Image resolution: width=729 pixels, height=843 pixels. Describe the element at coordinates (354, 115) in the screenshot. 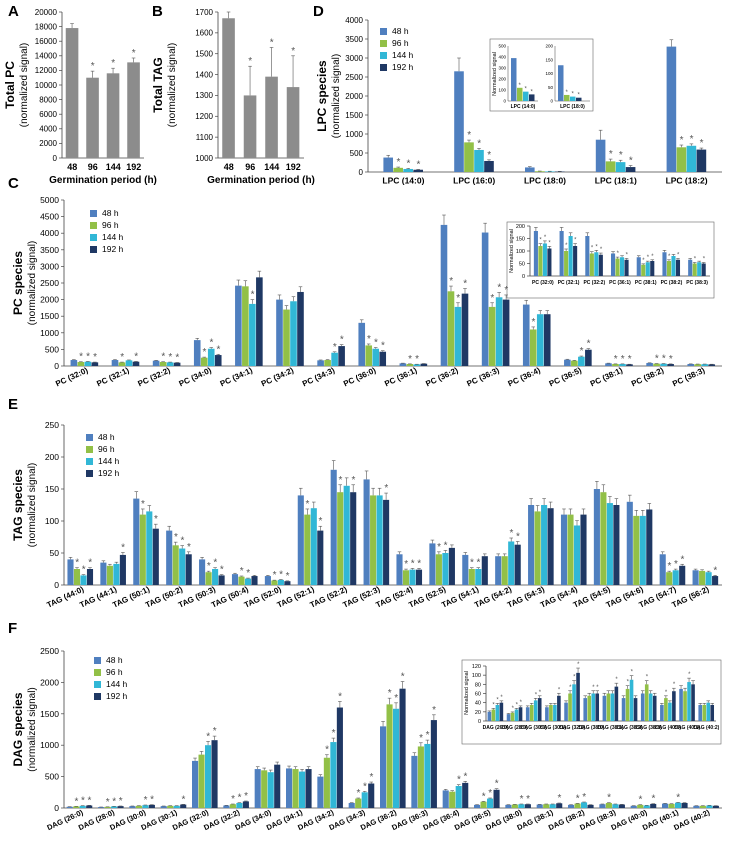

I see `y-tick-label: 1500` at that location.